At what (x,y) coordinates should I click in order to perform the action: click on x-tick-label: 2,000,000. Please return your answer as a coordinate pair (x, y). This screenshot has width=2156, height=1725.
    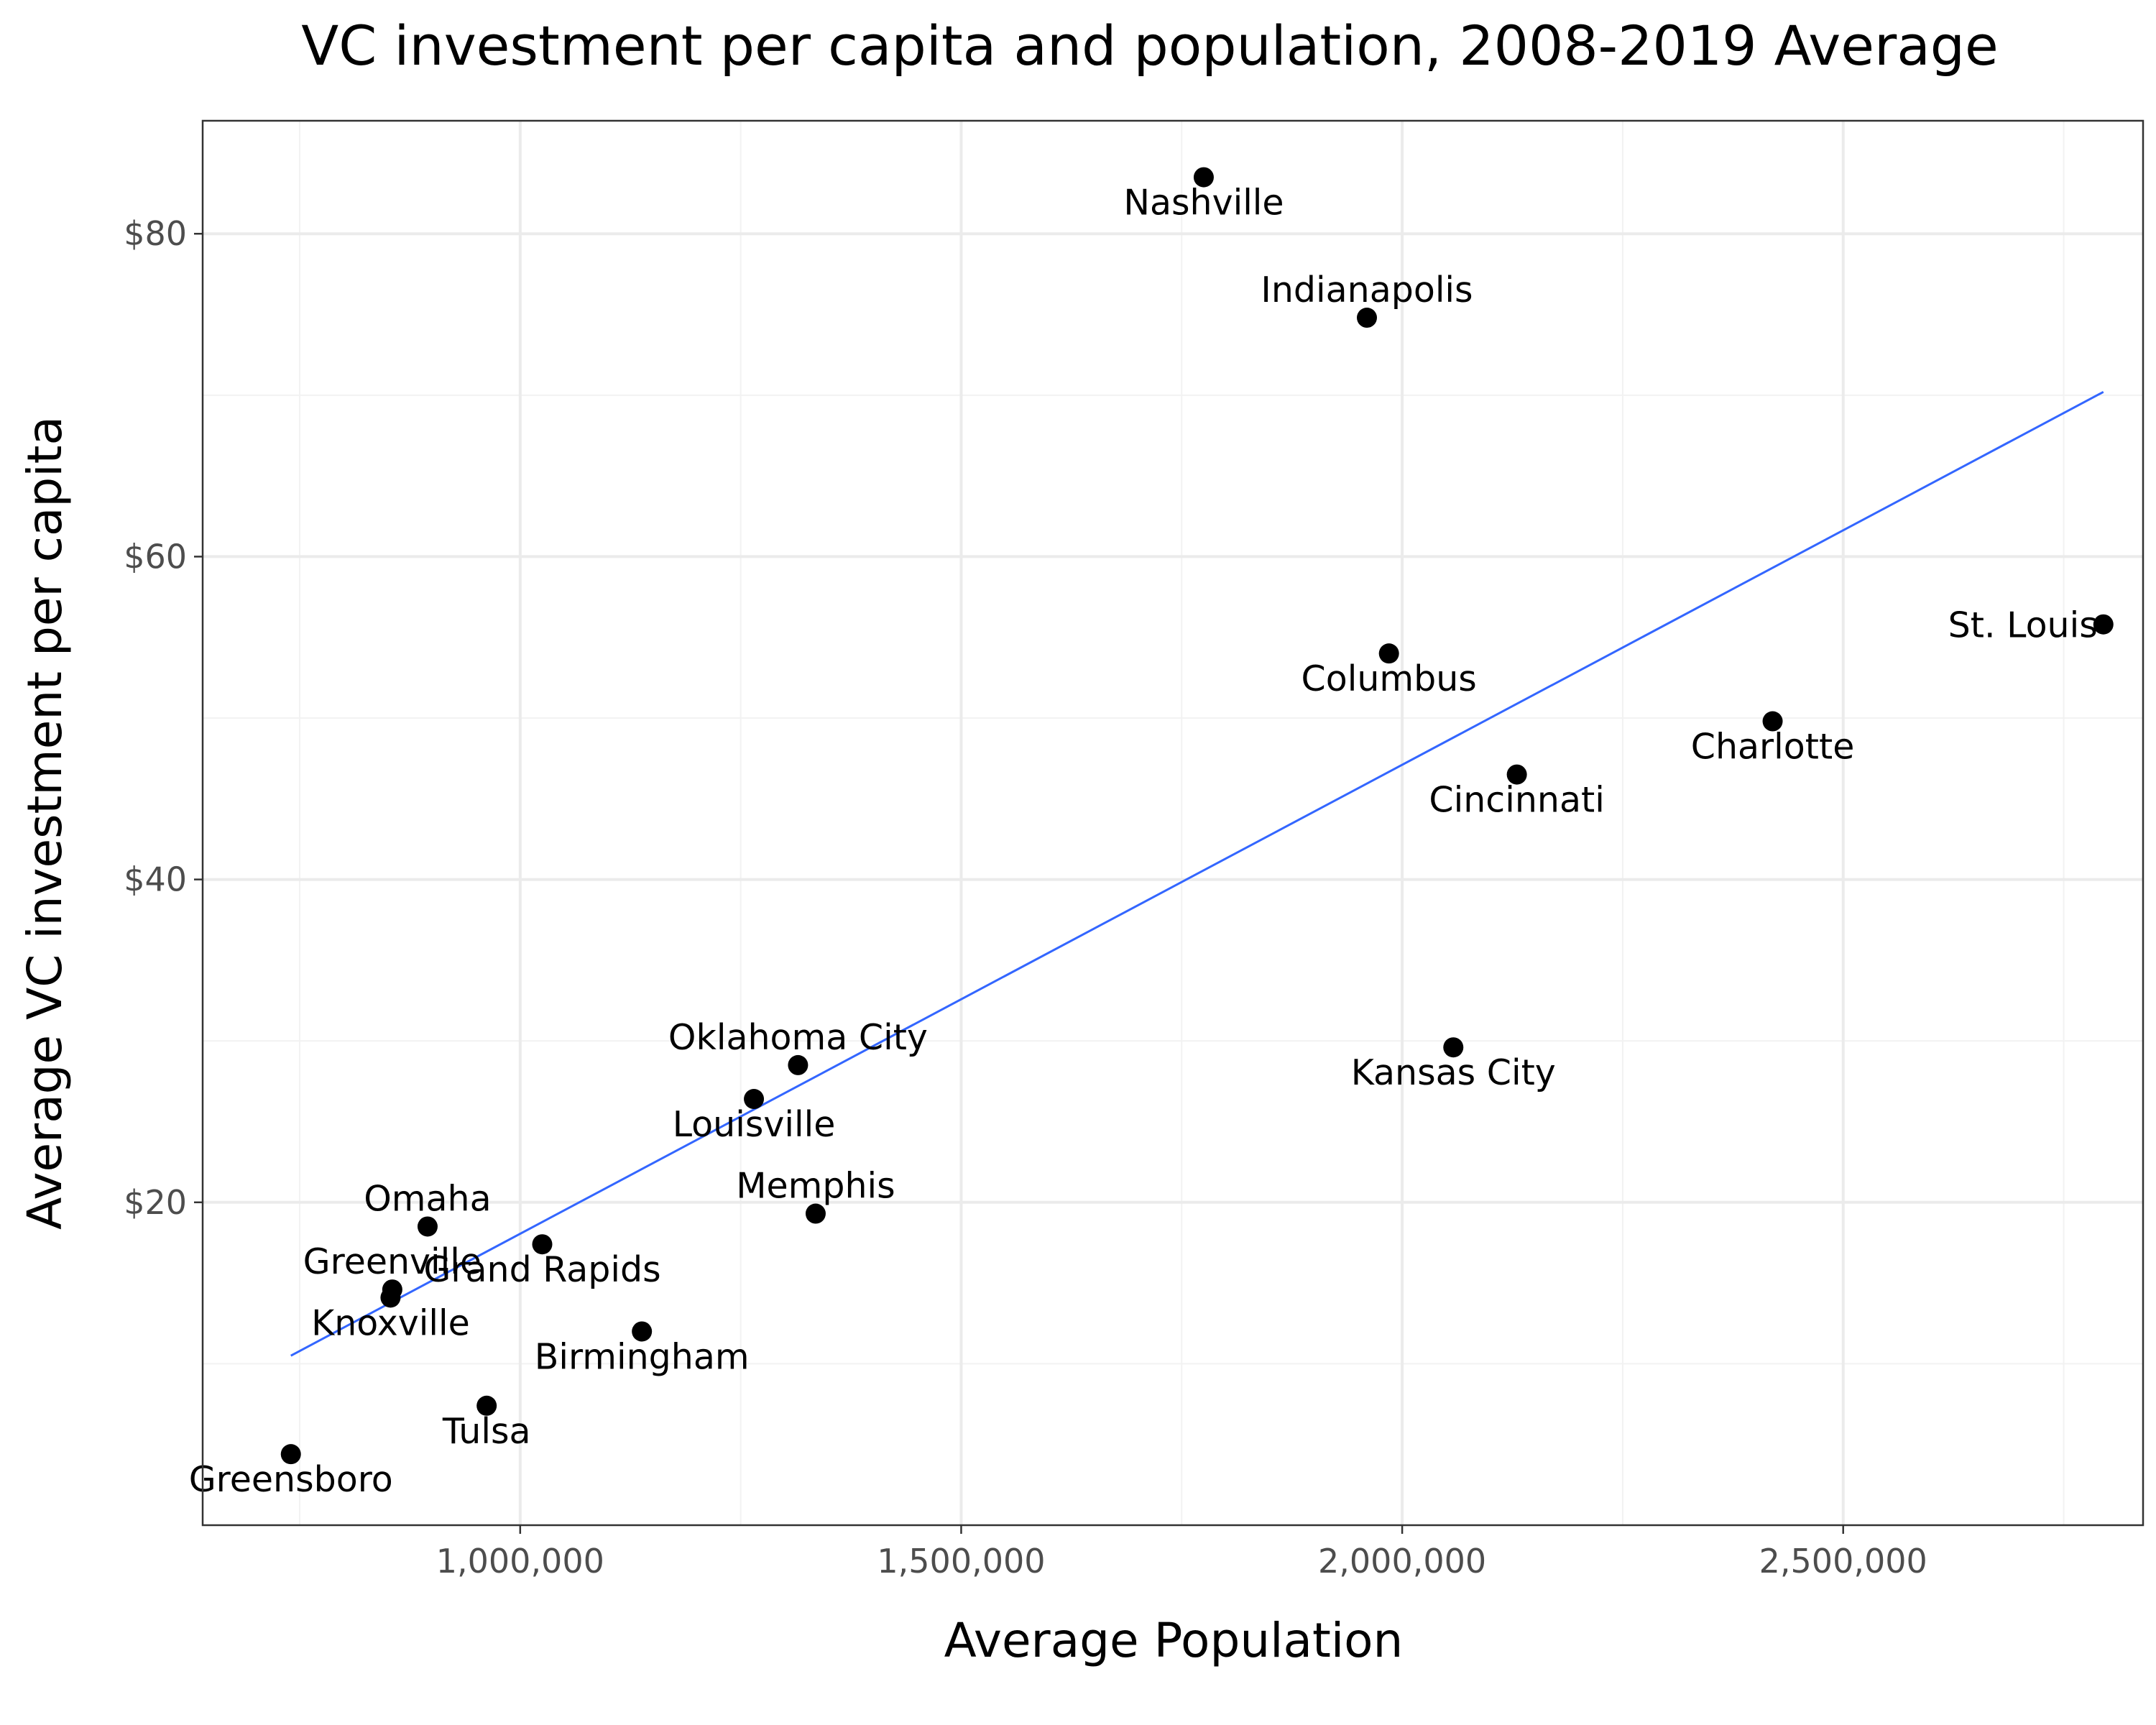
    Looking at the image, I should click on (1402, 1561).